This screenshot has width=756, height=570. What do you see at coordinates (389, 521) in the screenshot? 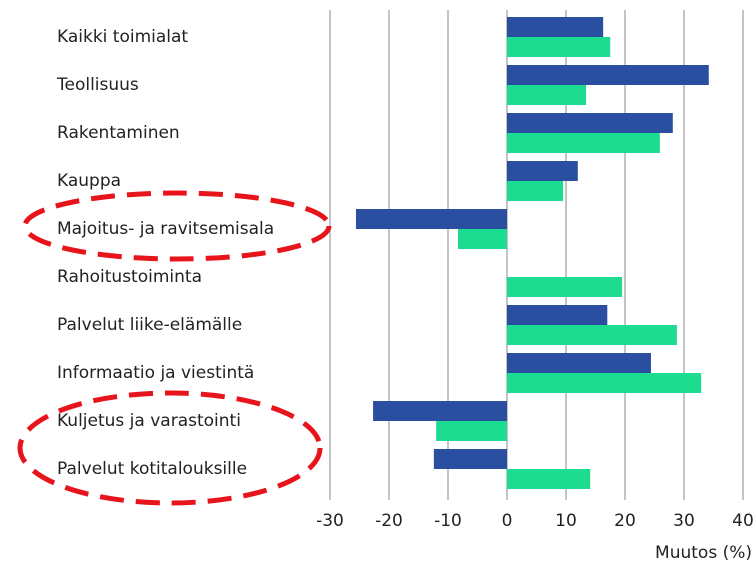
I see `x-tick-label: -20` at bounding box center [389, 521].